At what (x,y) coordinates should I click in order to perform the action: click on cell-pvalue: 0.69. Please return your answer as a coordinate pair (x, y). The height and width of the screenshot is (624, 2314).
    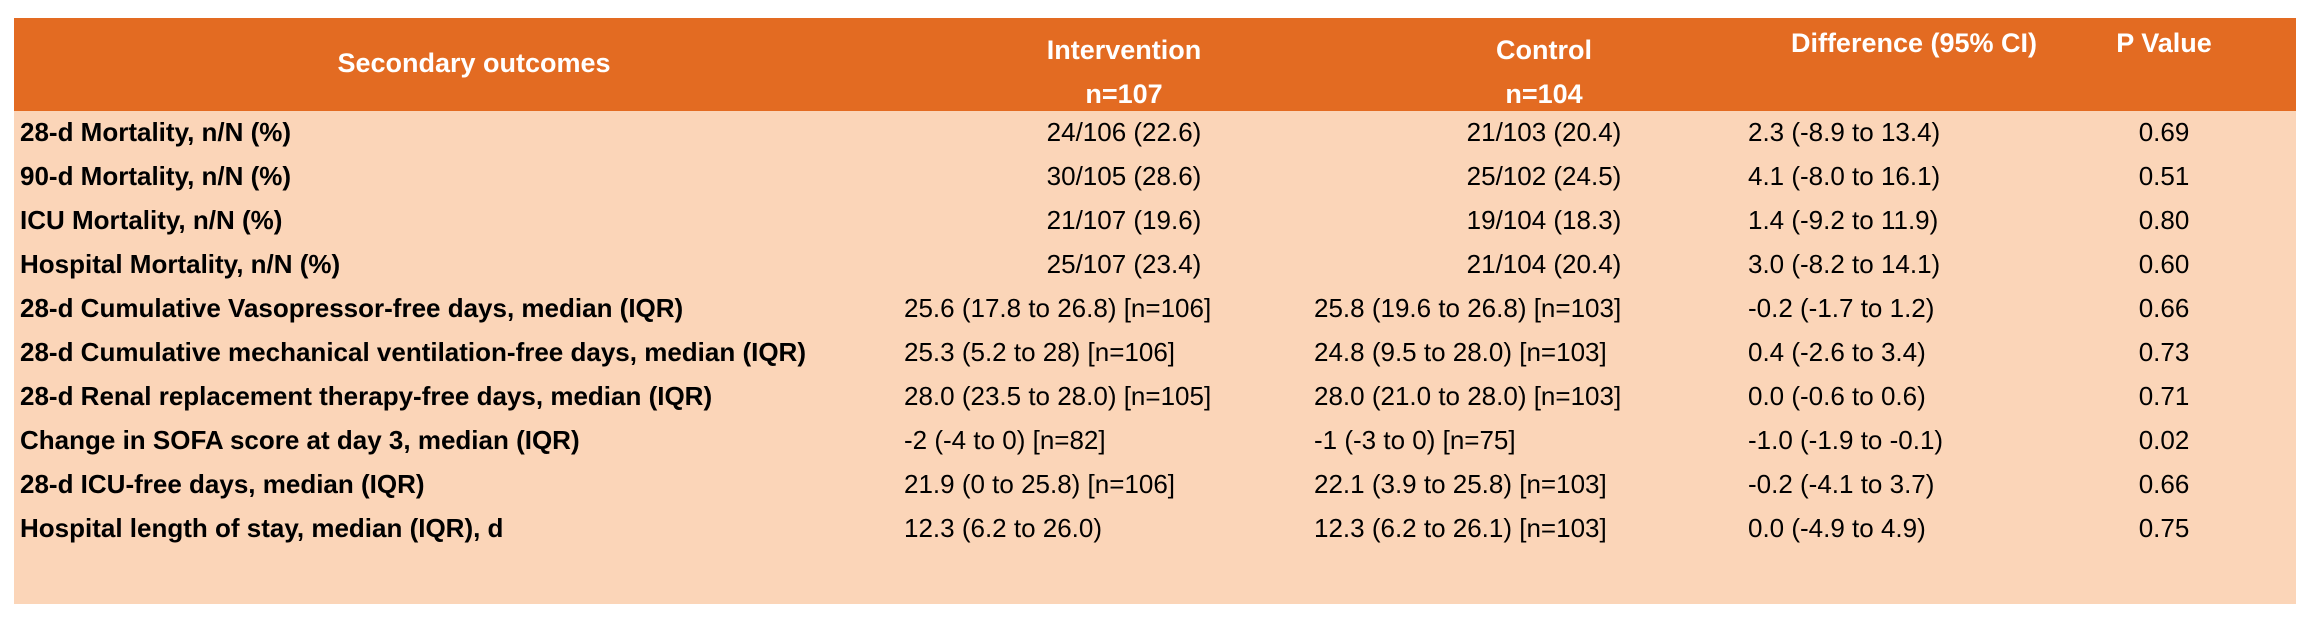
    Looking at the image, I should click on (2164, 132).